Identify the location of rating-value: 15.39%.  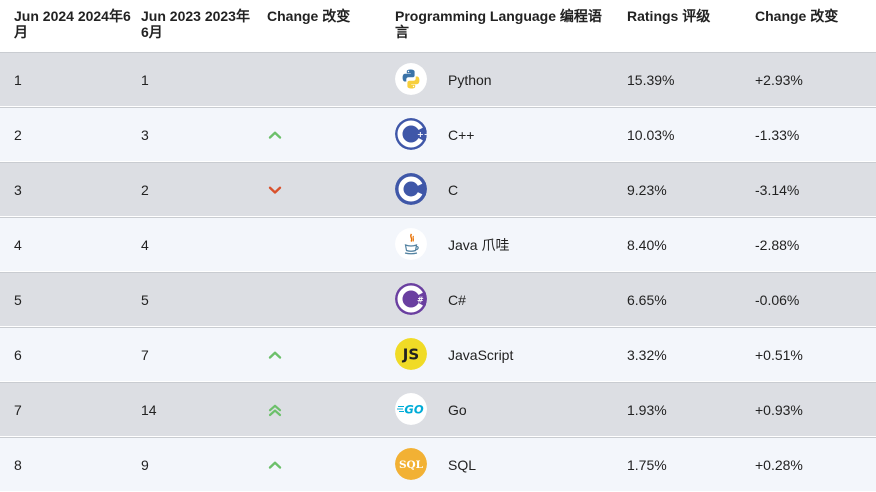
(651, 80).